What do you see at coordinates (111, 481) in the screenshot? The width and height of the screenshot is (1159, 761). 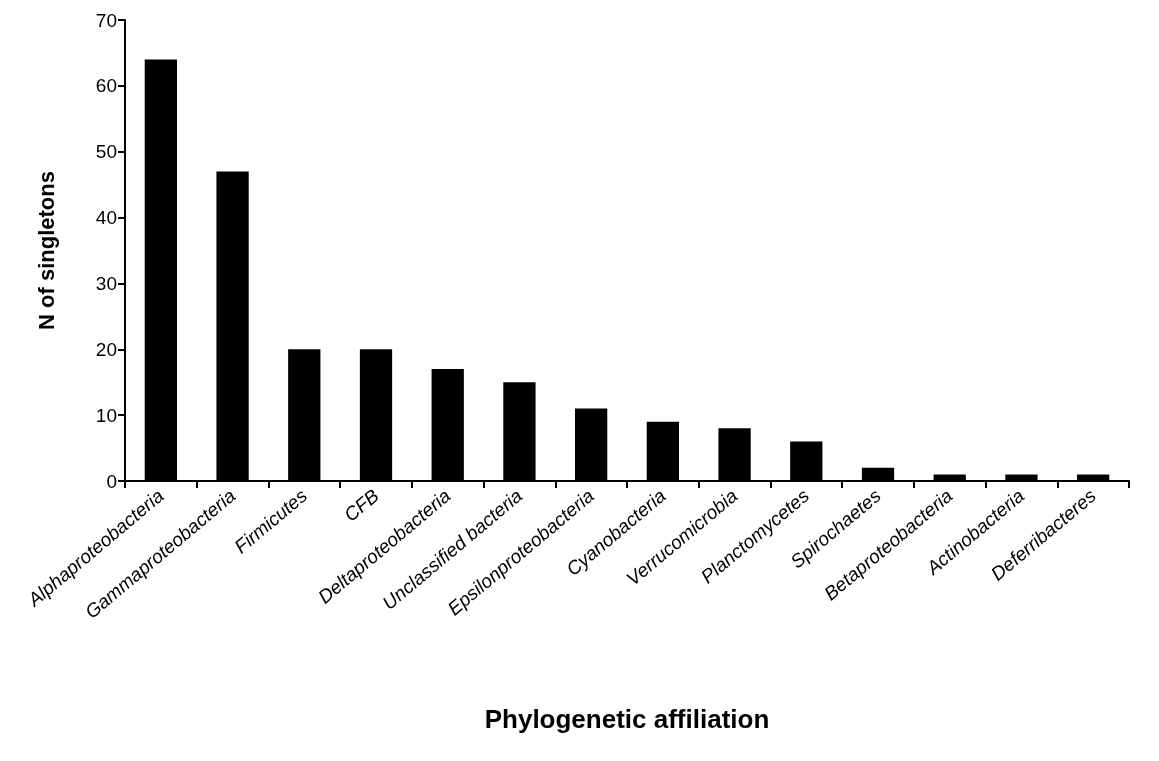 I see `y-tick-label: 0` at bounding box center [111, 481].